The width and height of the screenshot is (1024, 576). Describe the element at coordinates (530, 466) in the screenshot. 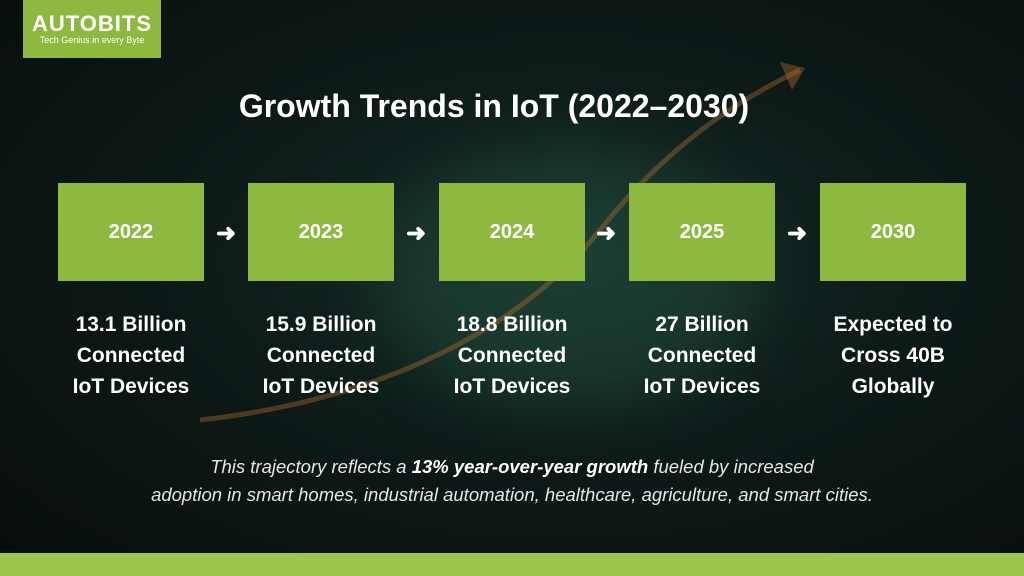

I see `footer-highlight: 13% year-over-year growth` at that location.